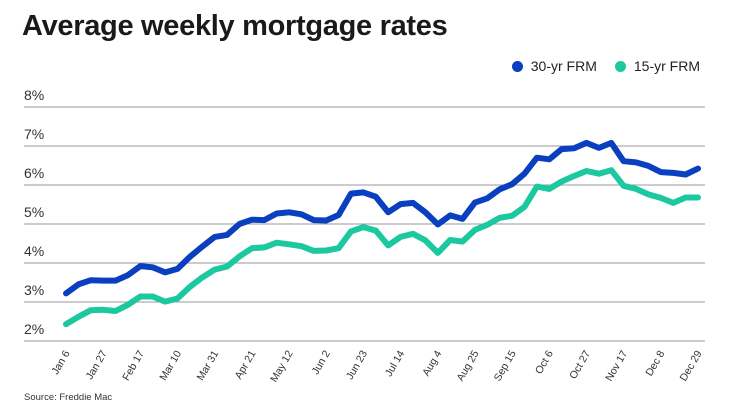  What do you see at coordinates (357, 364) in the screenshot?
I see `x-tick-label: Jun 23` at bounding box center [357, 364].